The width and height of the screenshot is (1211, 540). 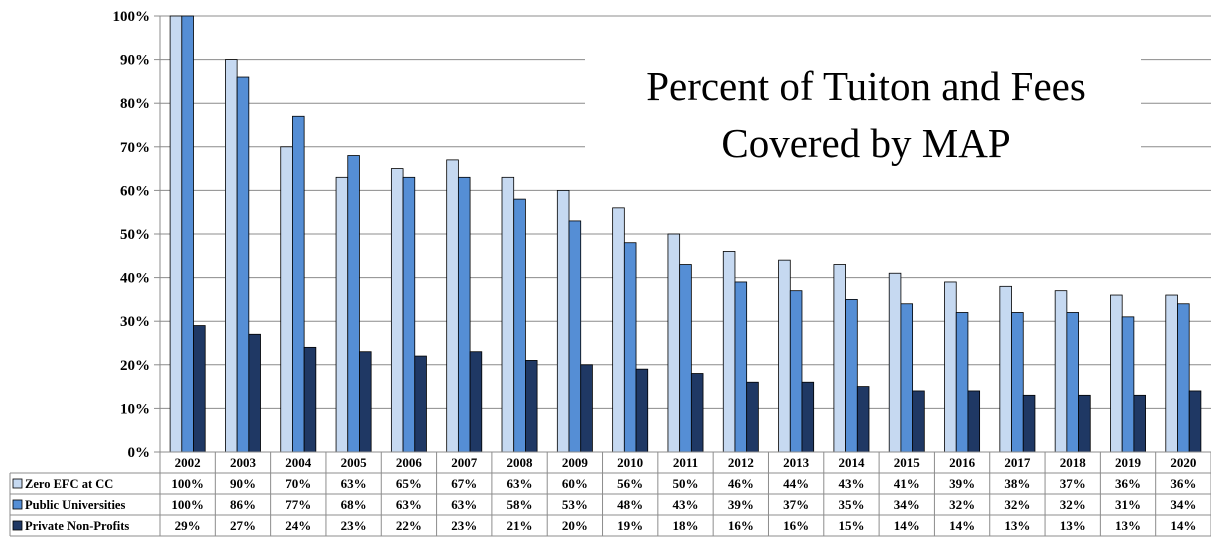 I want to click on data-label: 38%, so click(x=1017, y=483).